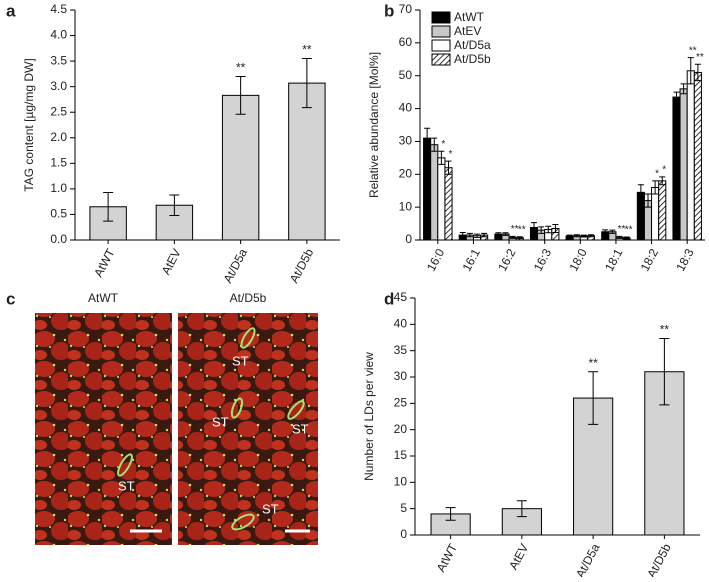  Describe the element at coordinates (403, 508) in the screenshot. I see `y-tick-label: 5` at that location.